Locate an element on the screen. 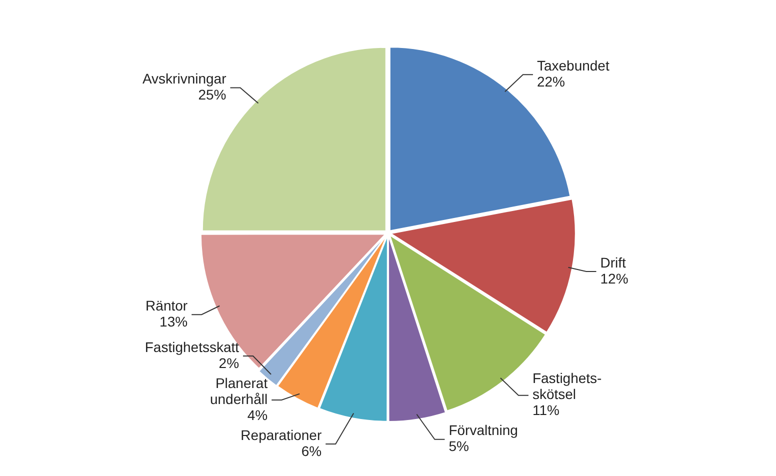 The image size is (776, 476). data-label: 12% is located at coordinates (614, 278).